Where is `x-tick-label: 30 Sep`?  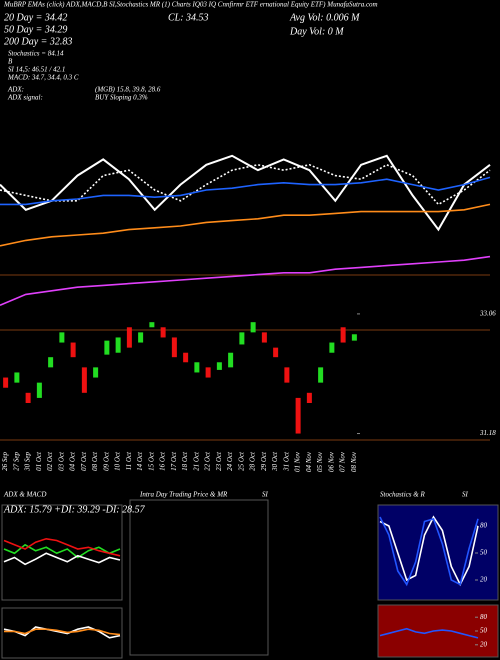 x-tick-label: 30 Sep is located at coordinates (28, 462).